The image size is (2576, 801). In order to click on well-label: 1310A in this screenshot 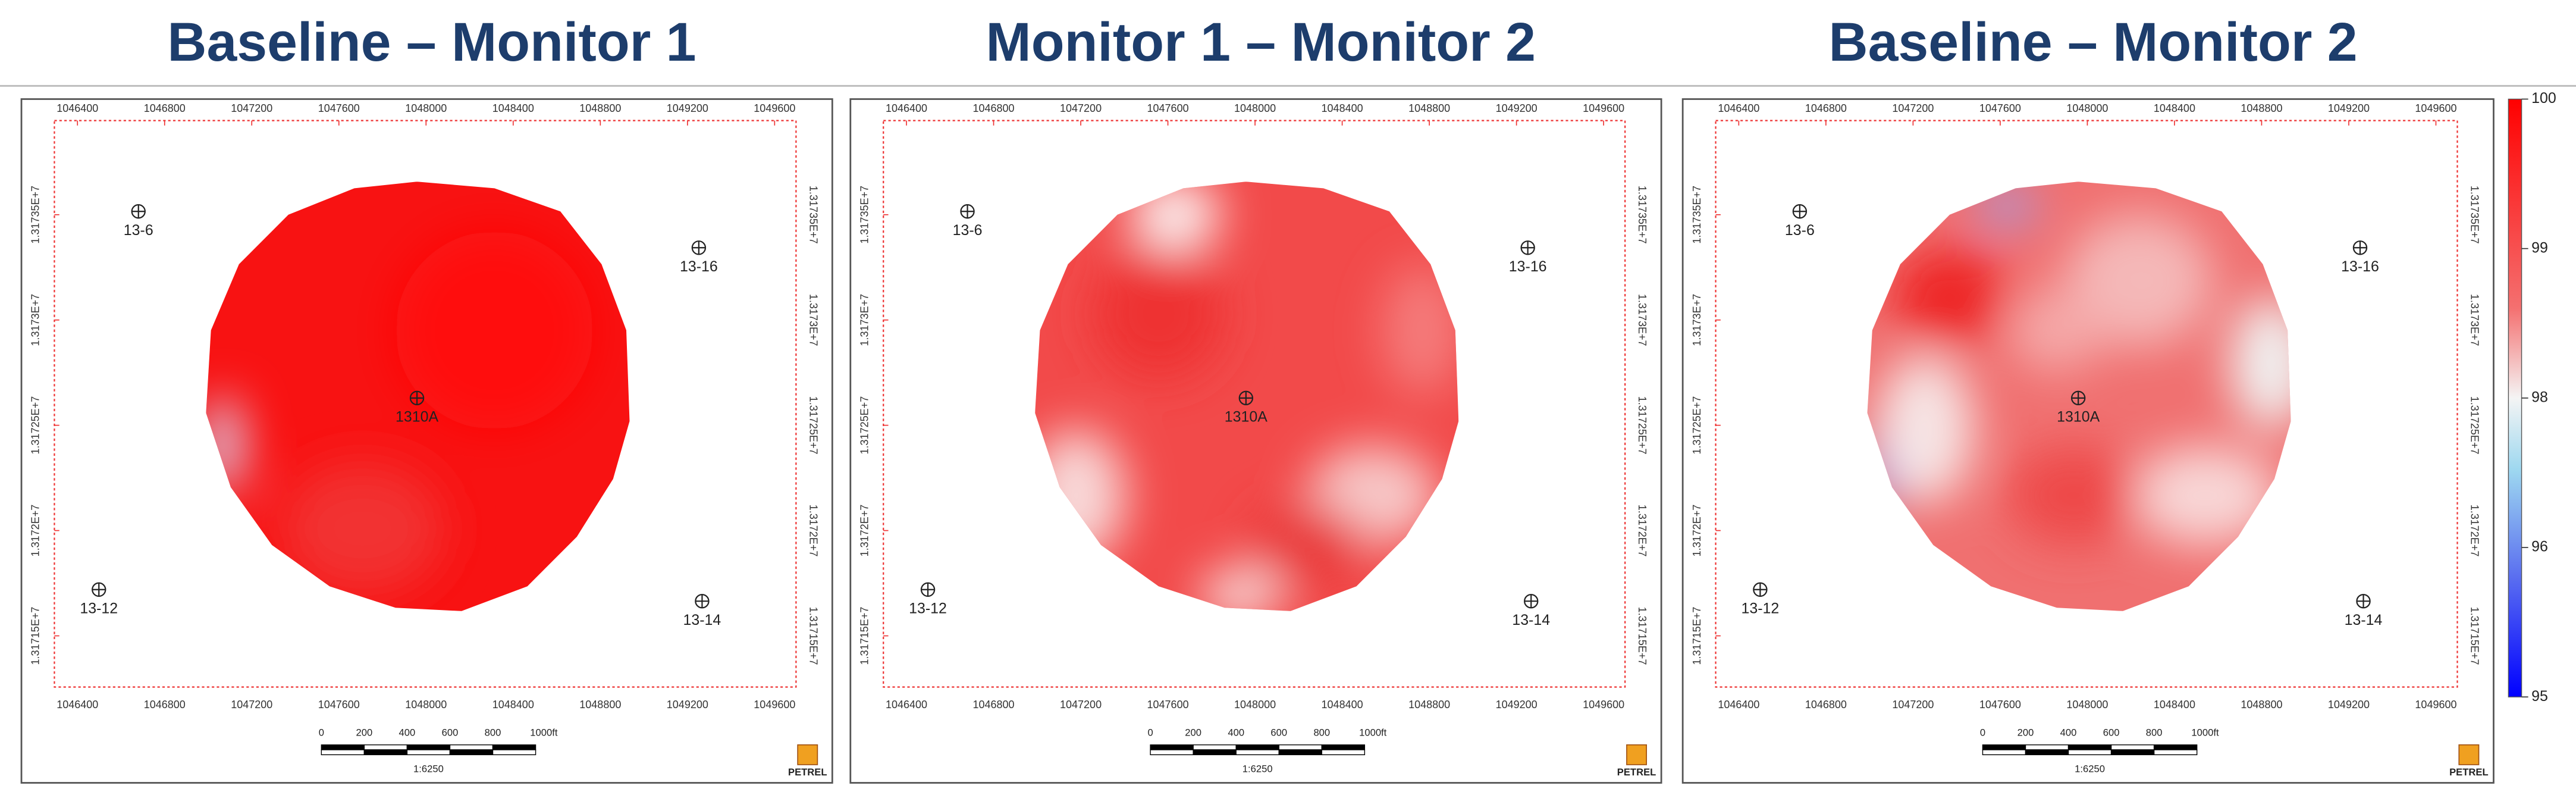, I will do `click(417, 417)`.